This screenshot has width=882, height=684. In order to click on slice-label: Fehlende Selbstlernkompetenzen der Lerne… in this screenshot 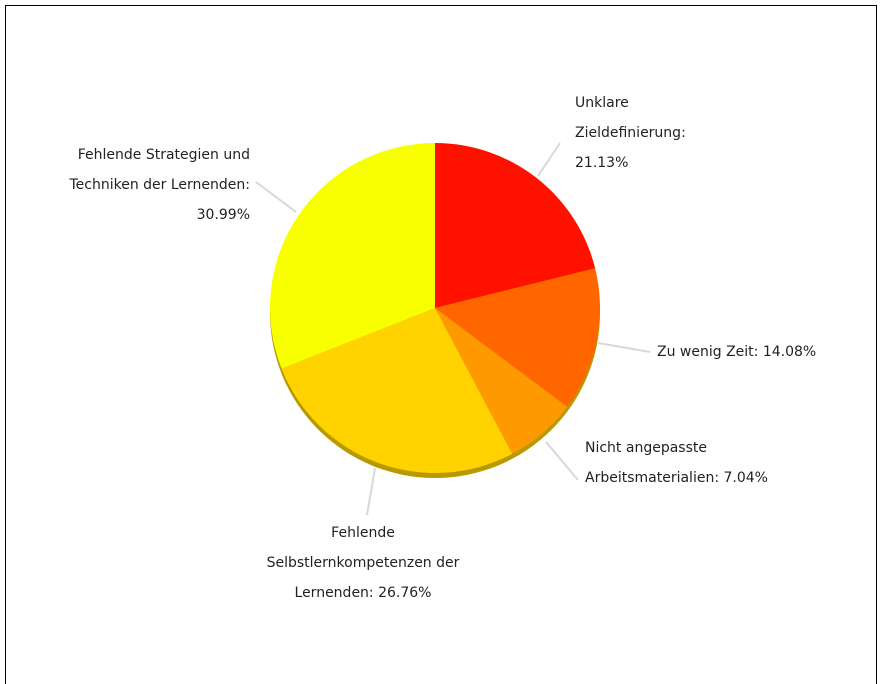, I will do `click(363, 563)`.